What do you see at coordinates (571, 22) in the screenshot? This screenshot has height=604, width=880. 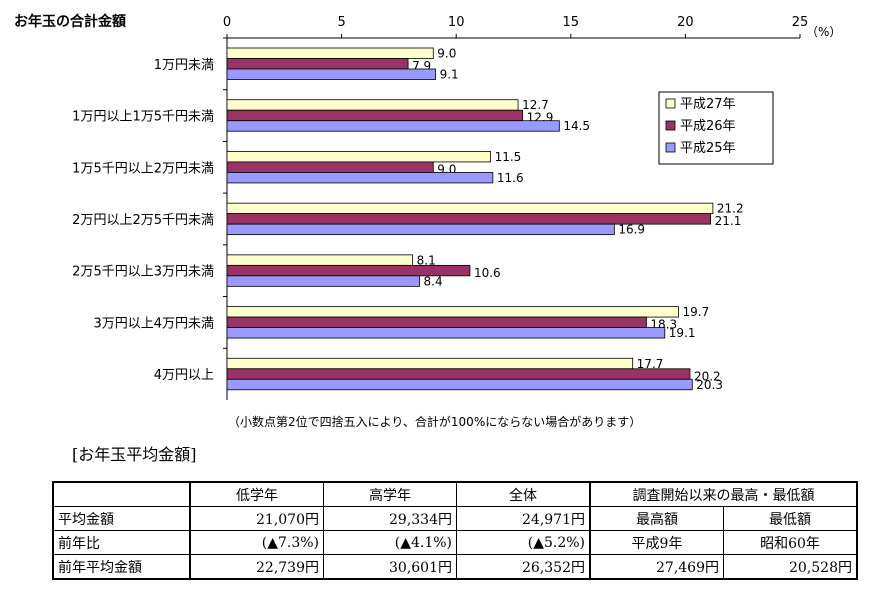 I see `x-tick-label: 15` at bounding box center [571, 22].